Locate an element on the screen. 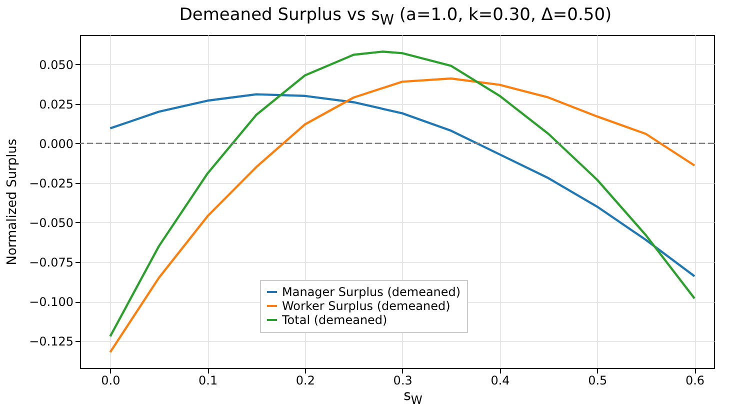 Image resolution: width=731 pixels, height=409 pixels. x-tick-label: 0.5 is located at coordinates (598, 381).